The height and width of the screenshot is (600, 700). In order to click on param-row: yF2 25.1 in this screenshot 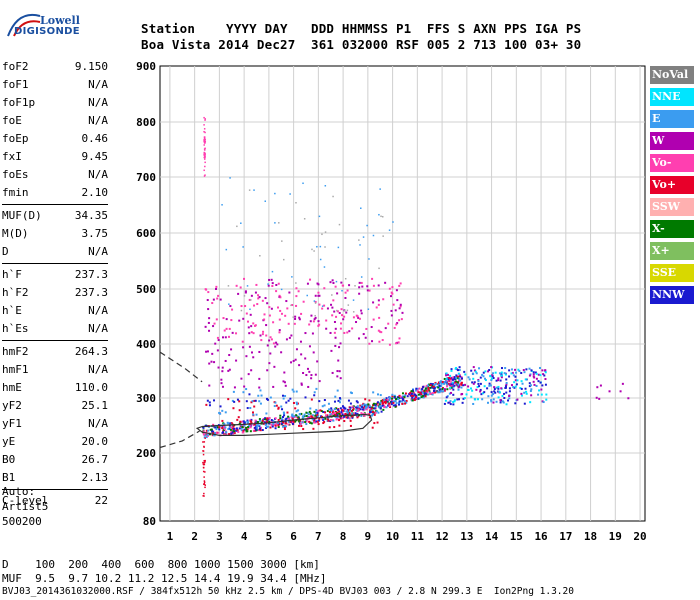, I will do `click(55, 406)`.